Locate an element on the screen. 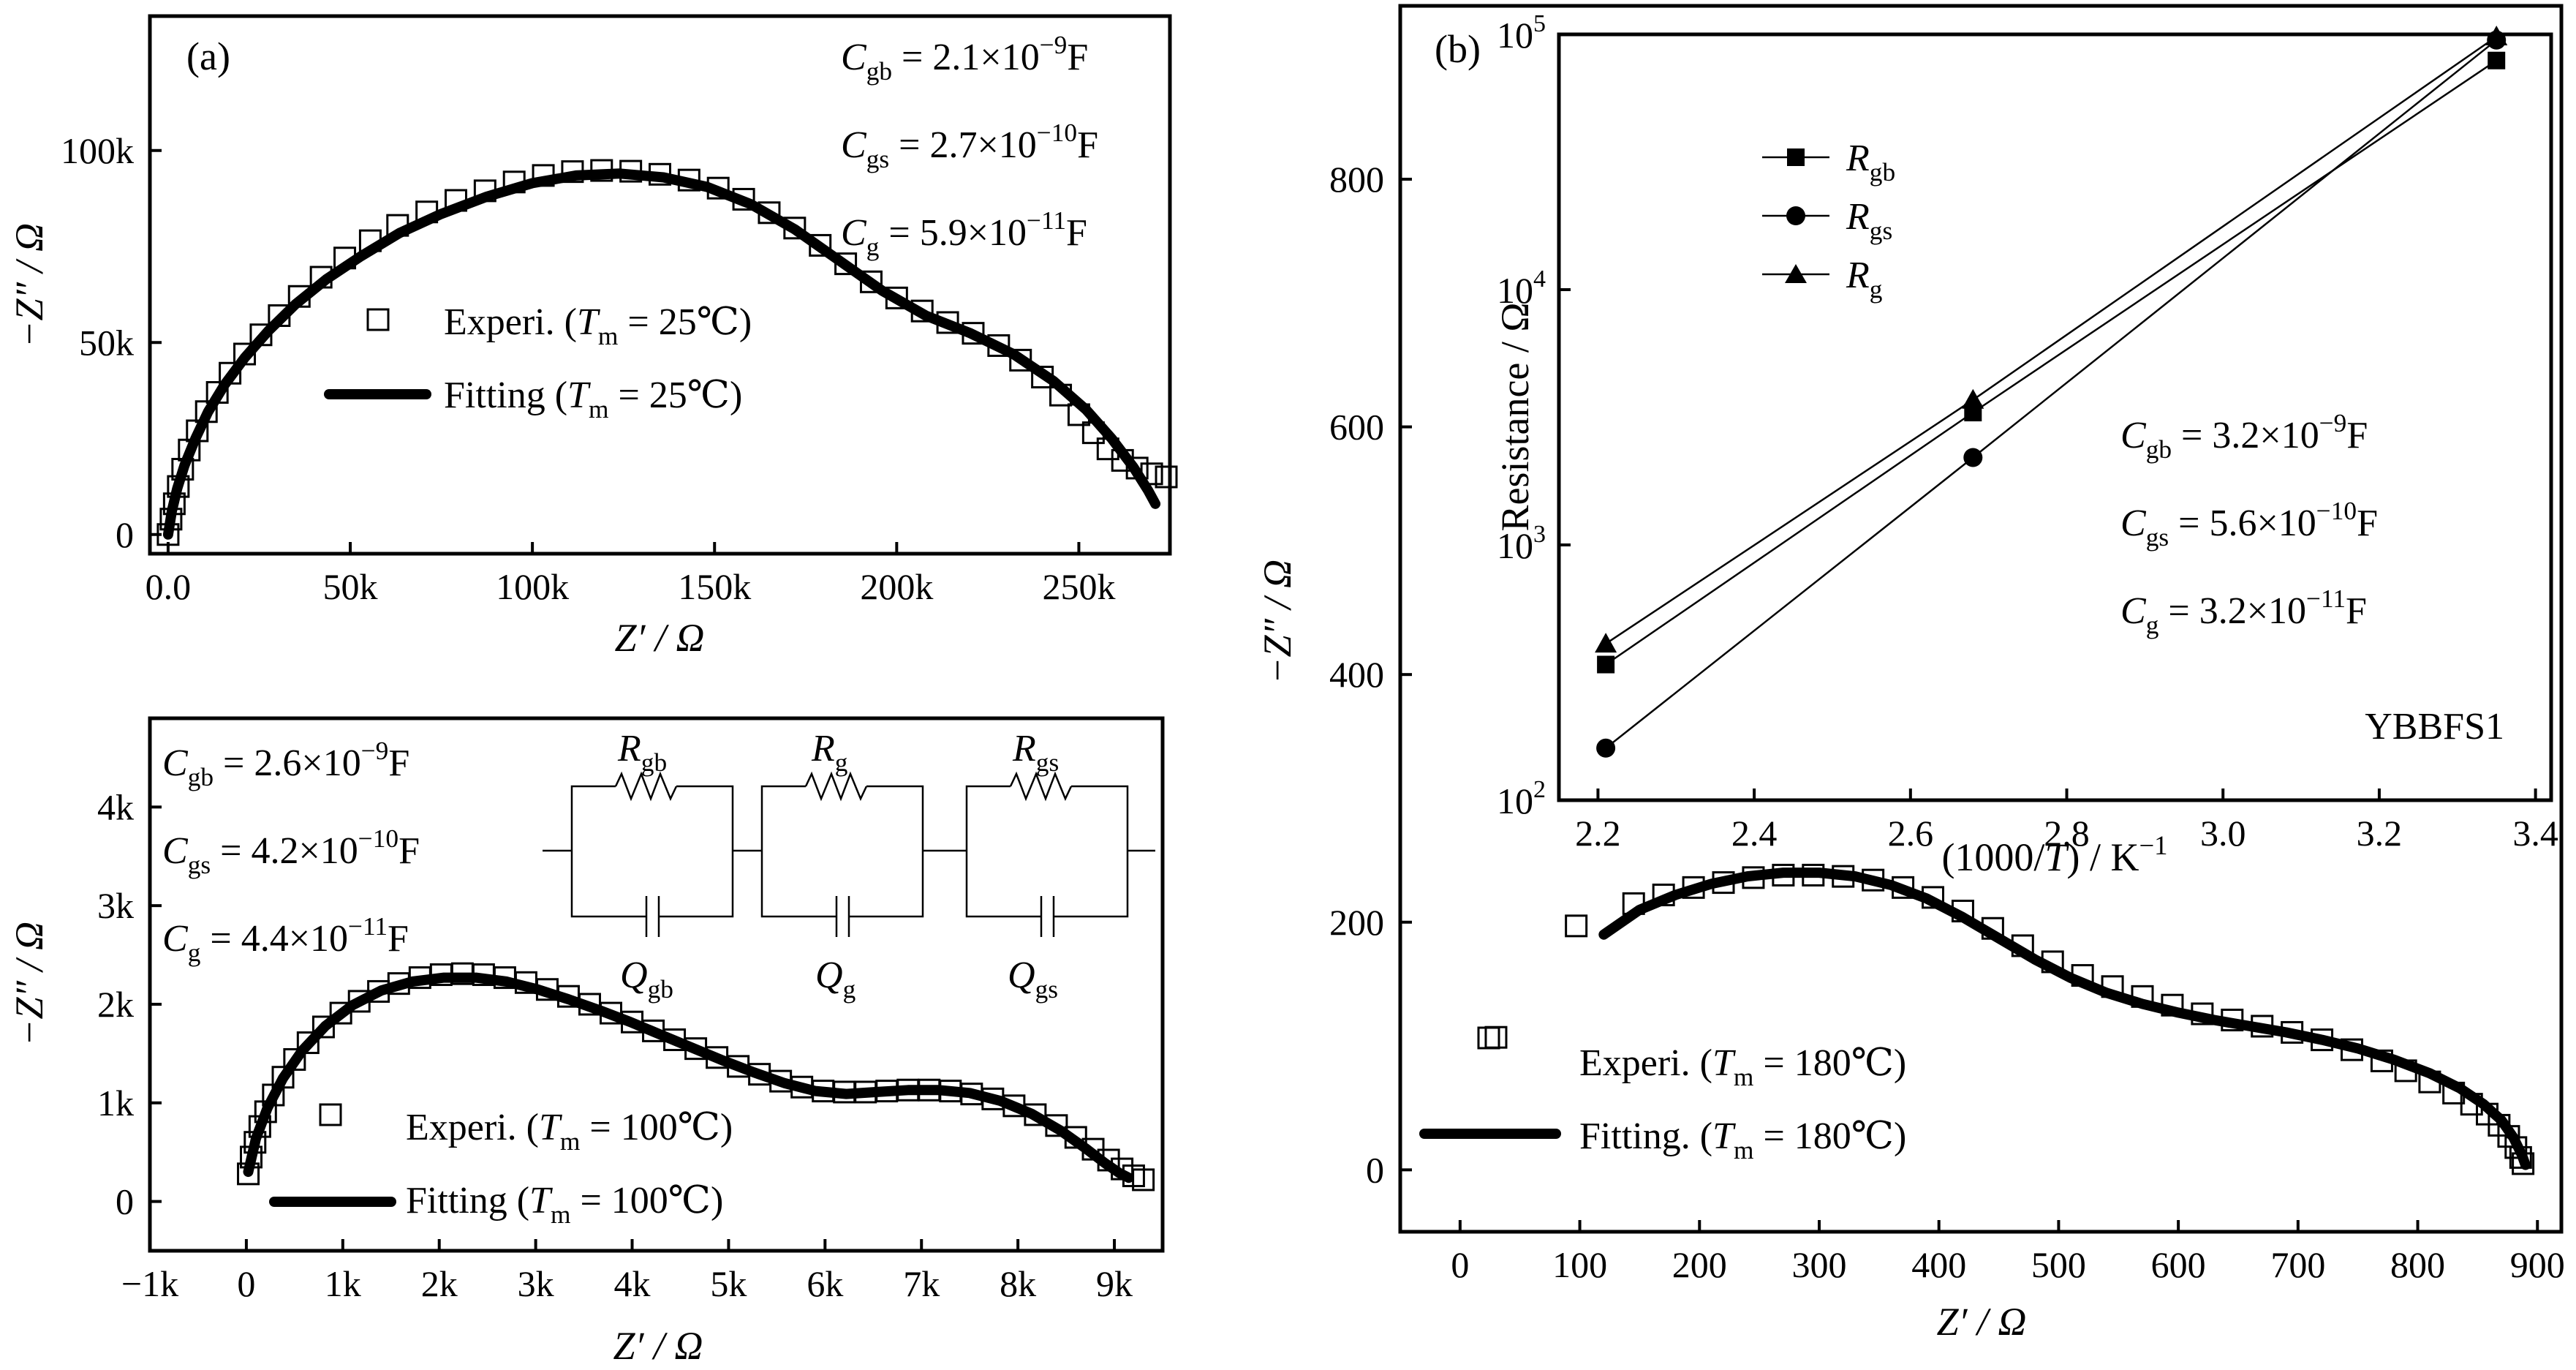  x-tick-label: 400 is located at coordinates (1938, 1264).